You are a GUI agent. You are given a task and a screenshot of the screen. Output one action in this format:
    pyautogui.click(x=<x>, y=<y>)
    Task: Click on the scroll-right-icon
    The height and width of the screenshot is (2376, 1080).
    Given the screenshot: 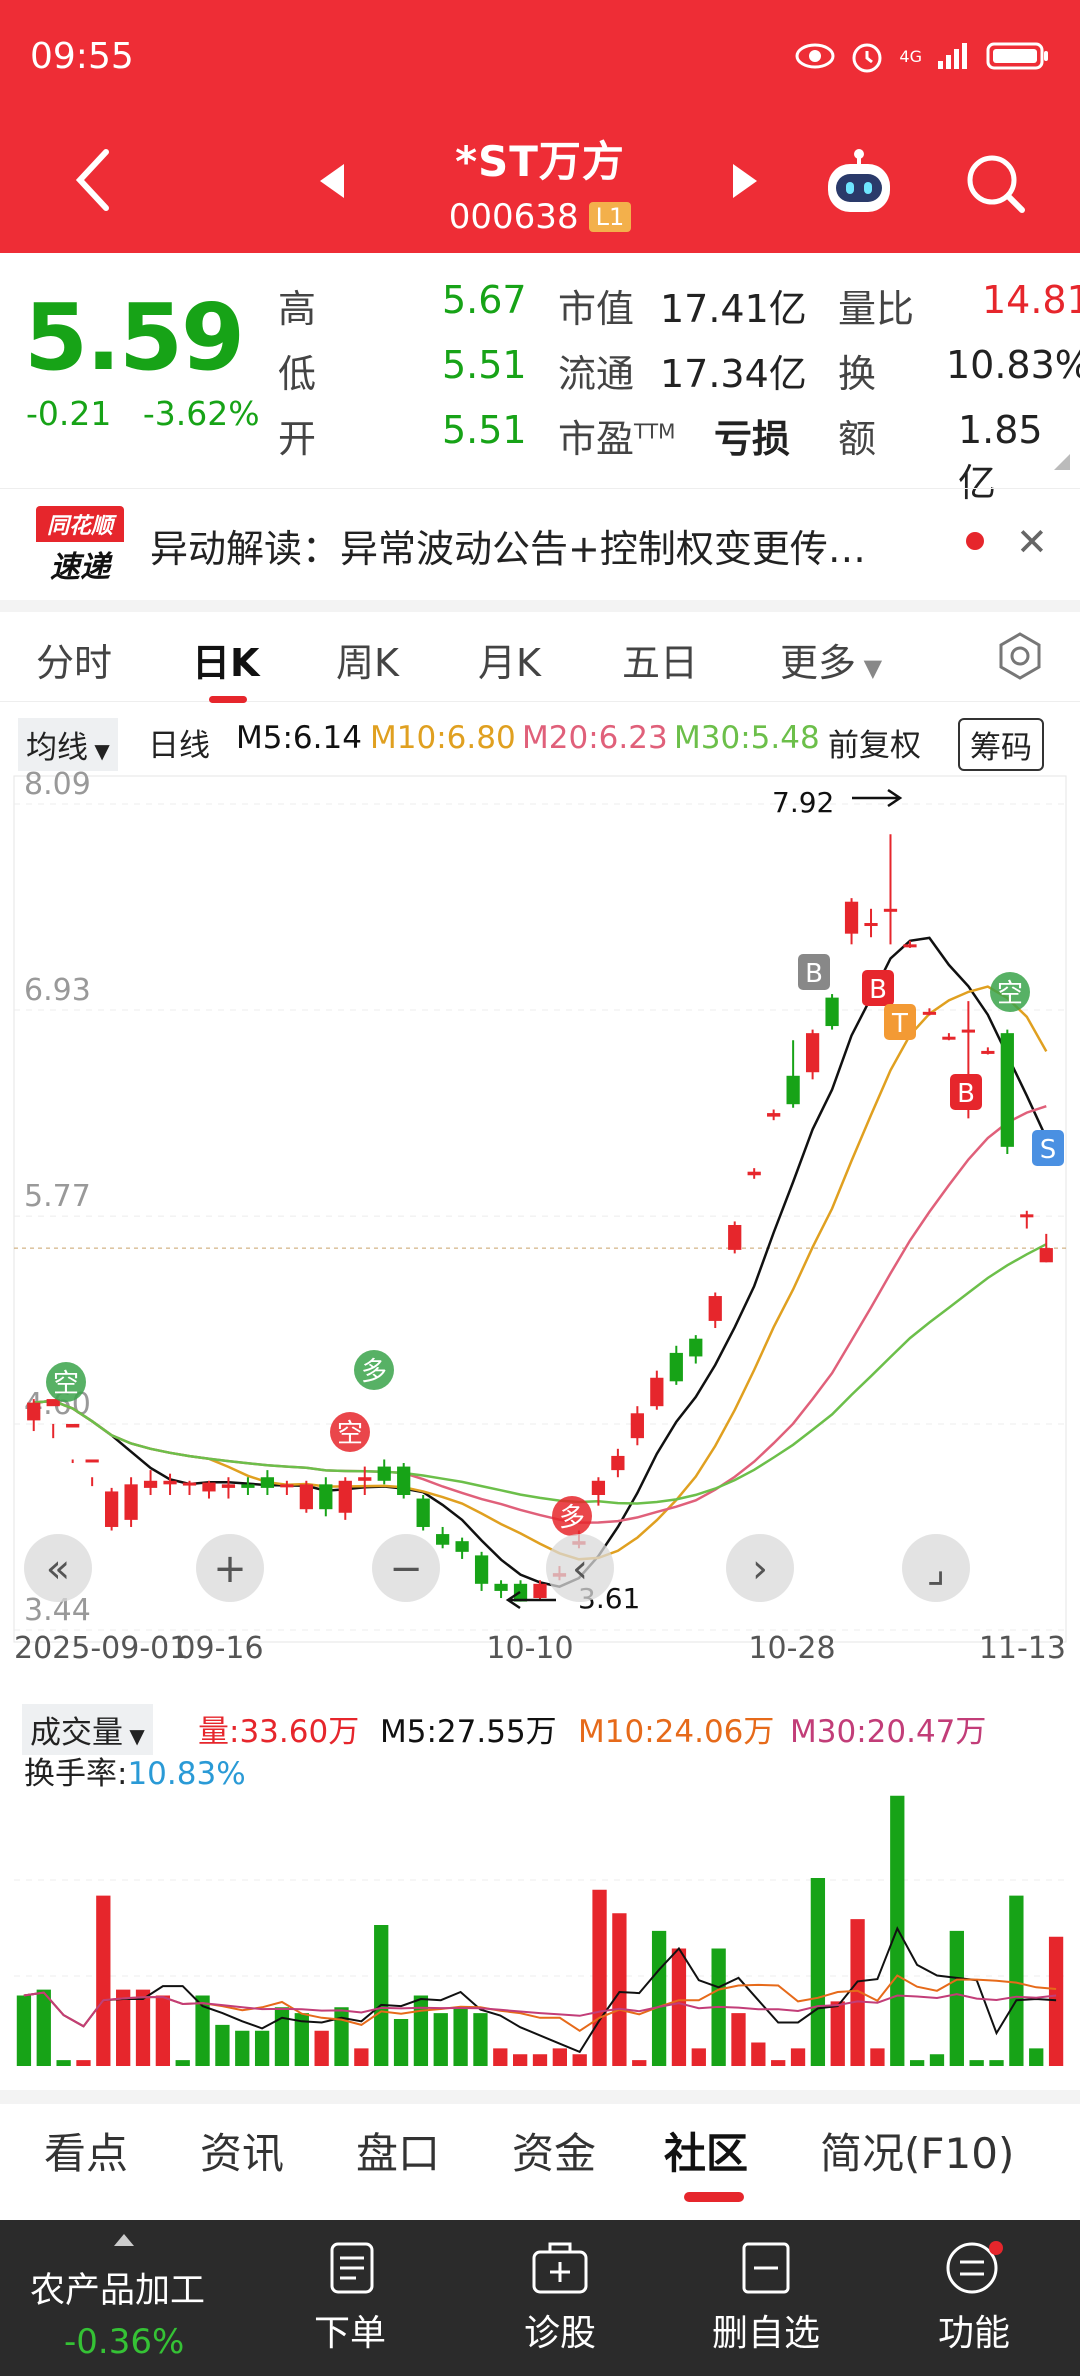 What is the action you would take?
    pyautogui.click(x=760, y=1568)
    